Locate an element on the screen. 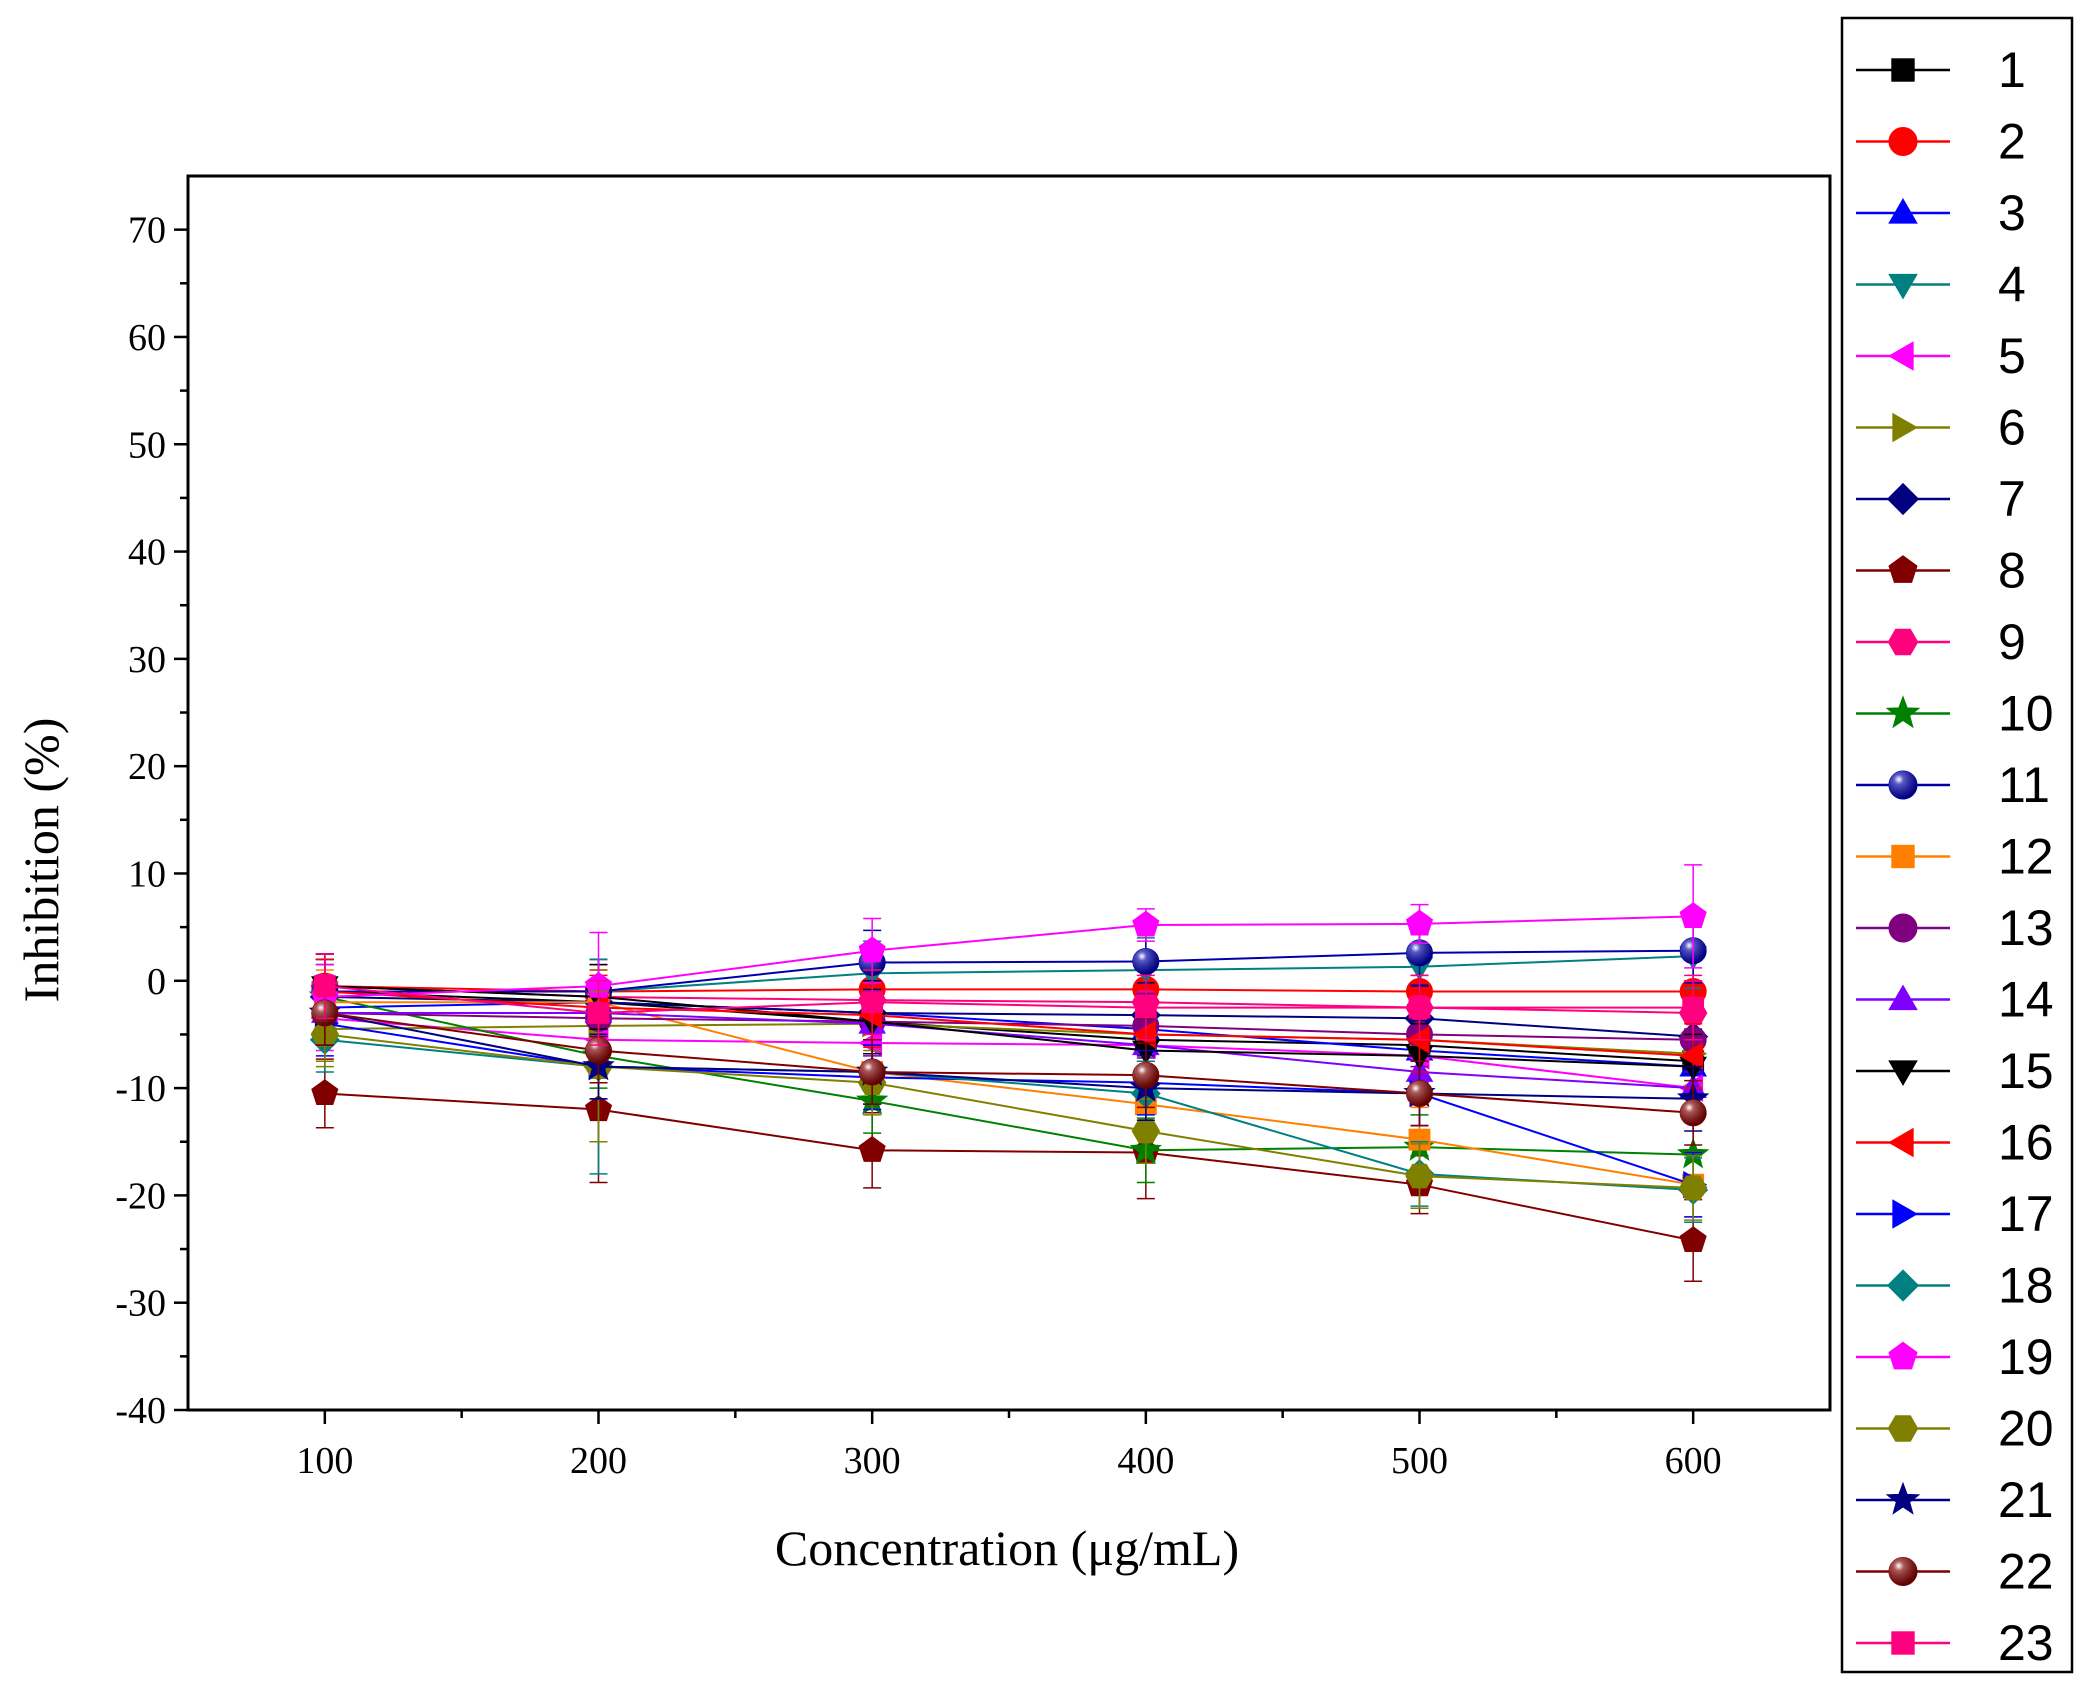 This screenshot has height=1687, width=2083. y-tick-label: 30 is located at coordinates (147, 660).